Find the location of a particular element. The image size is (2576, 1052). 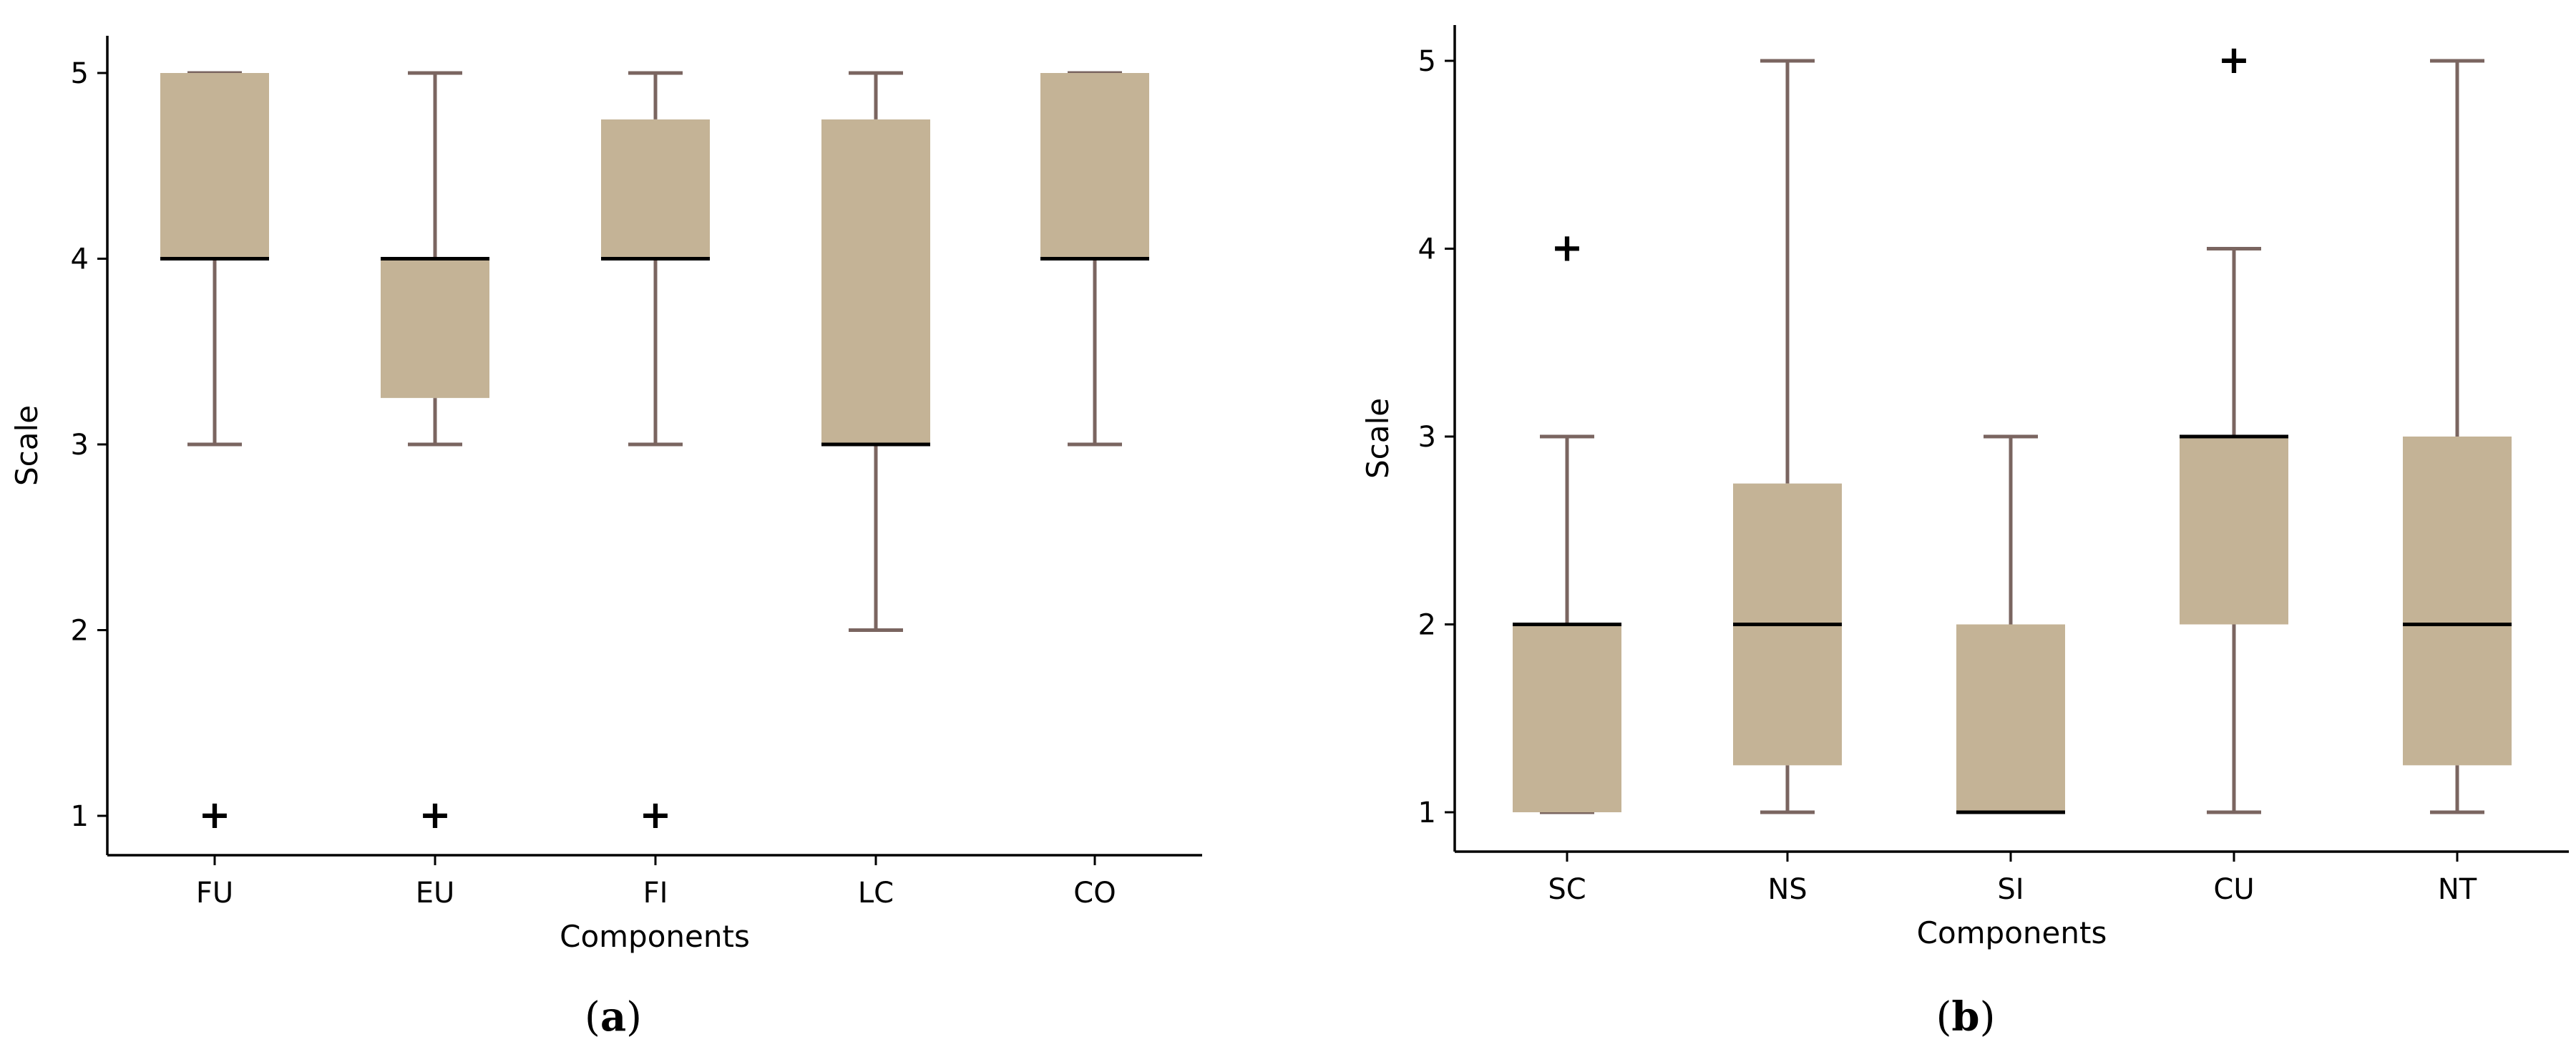

x-tick-label-sc: SC is located at coordinates (1567, 889).